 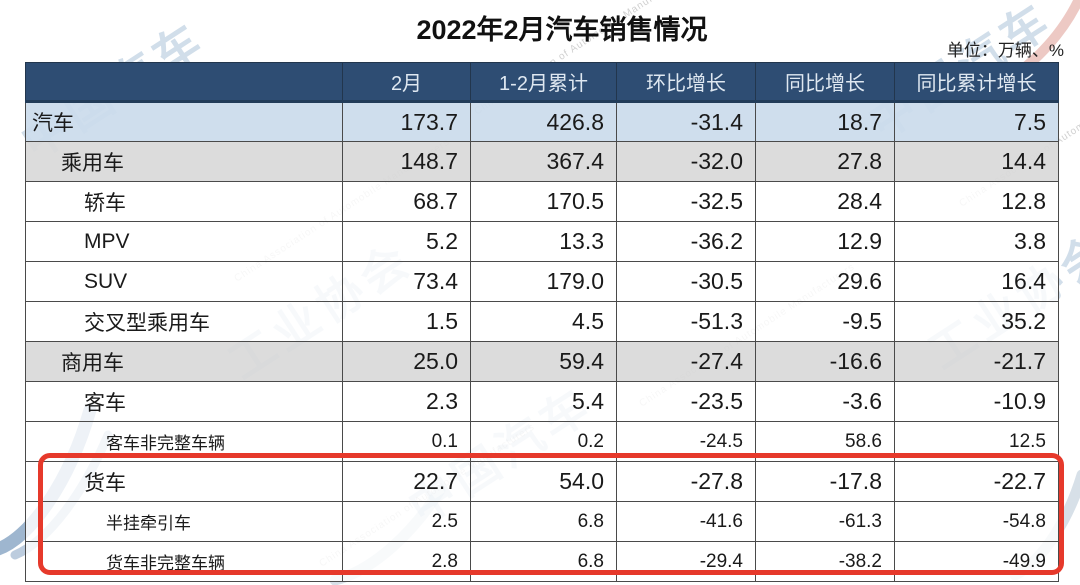 I want to click on cell-value: 179.0, so click(x=543, y=281).